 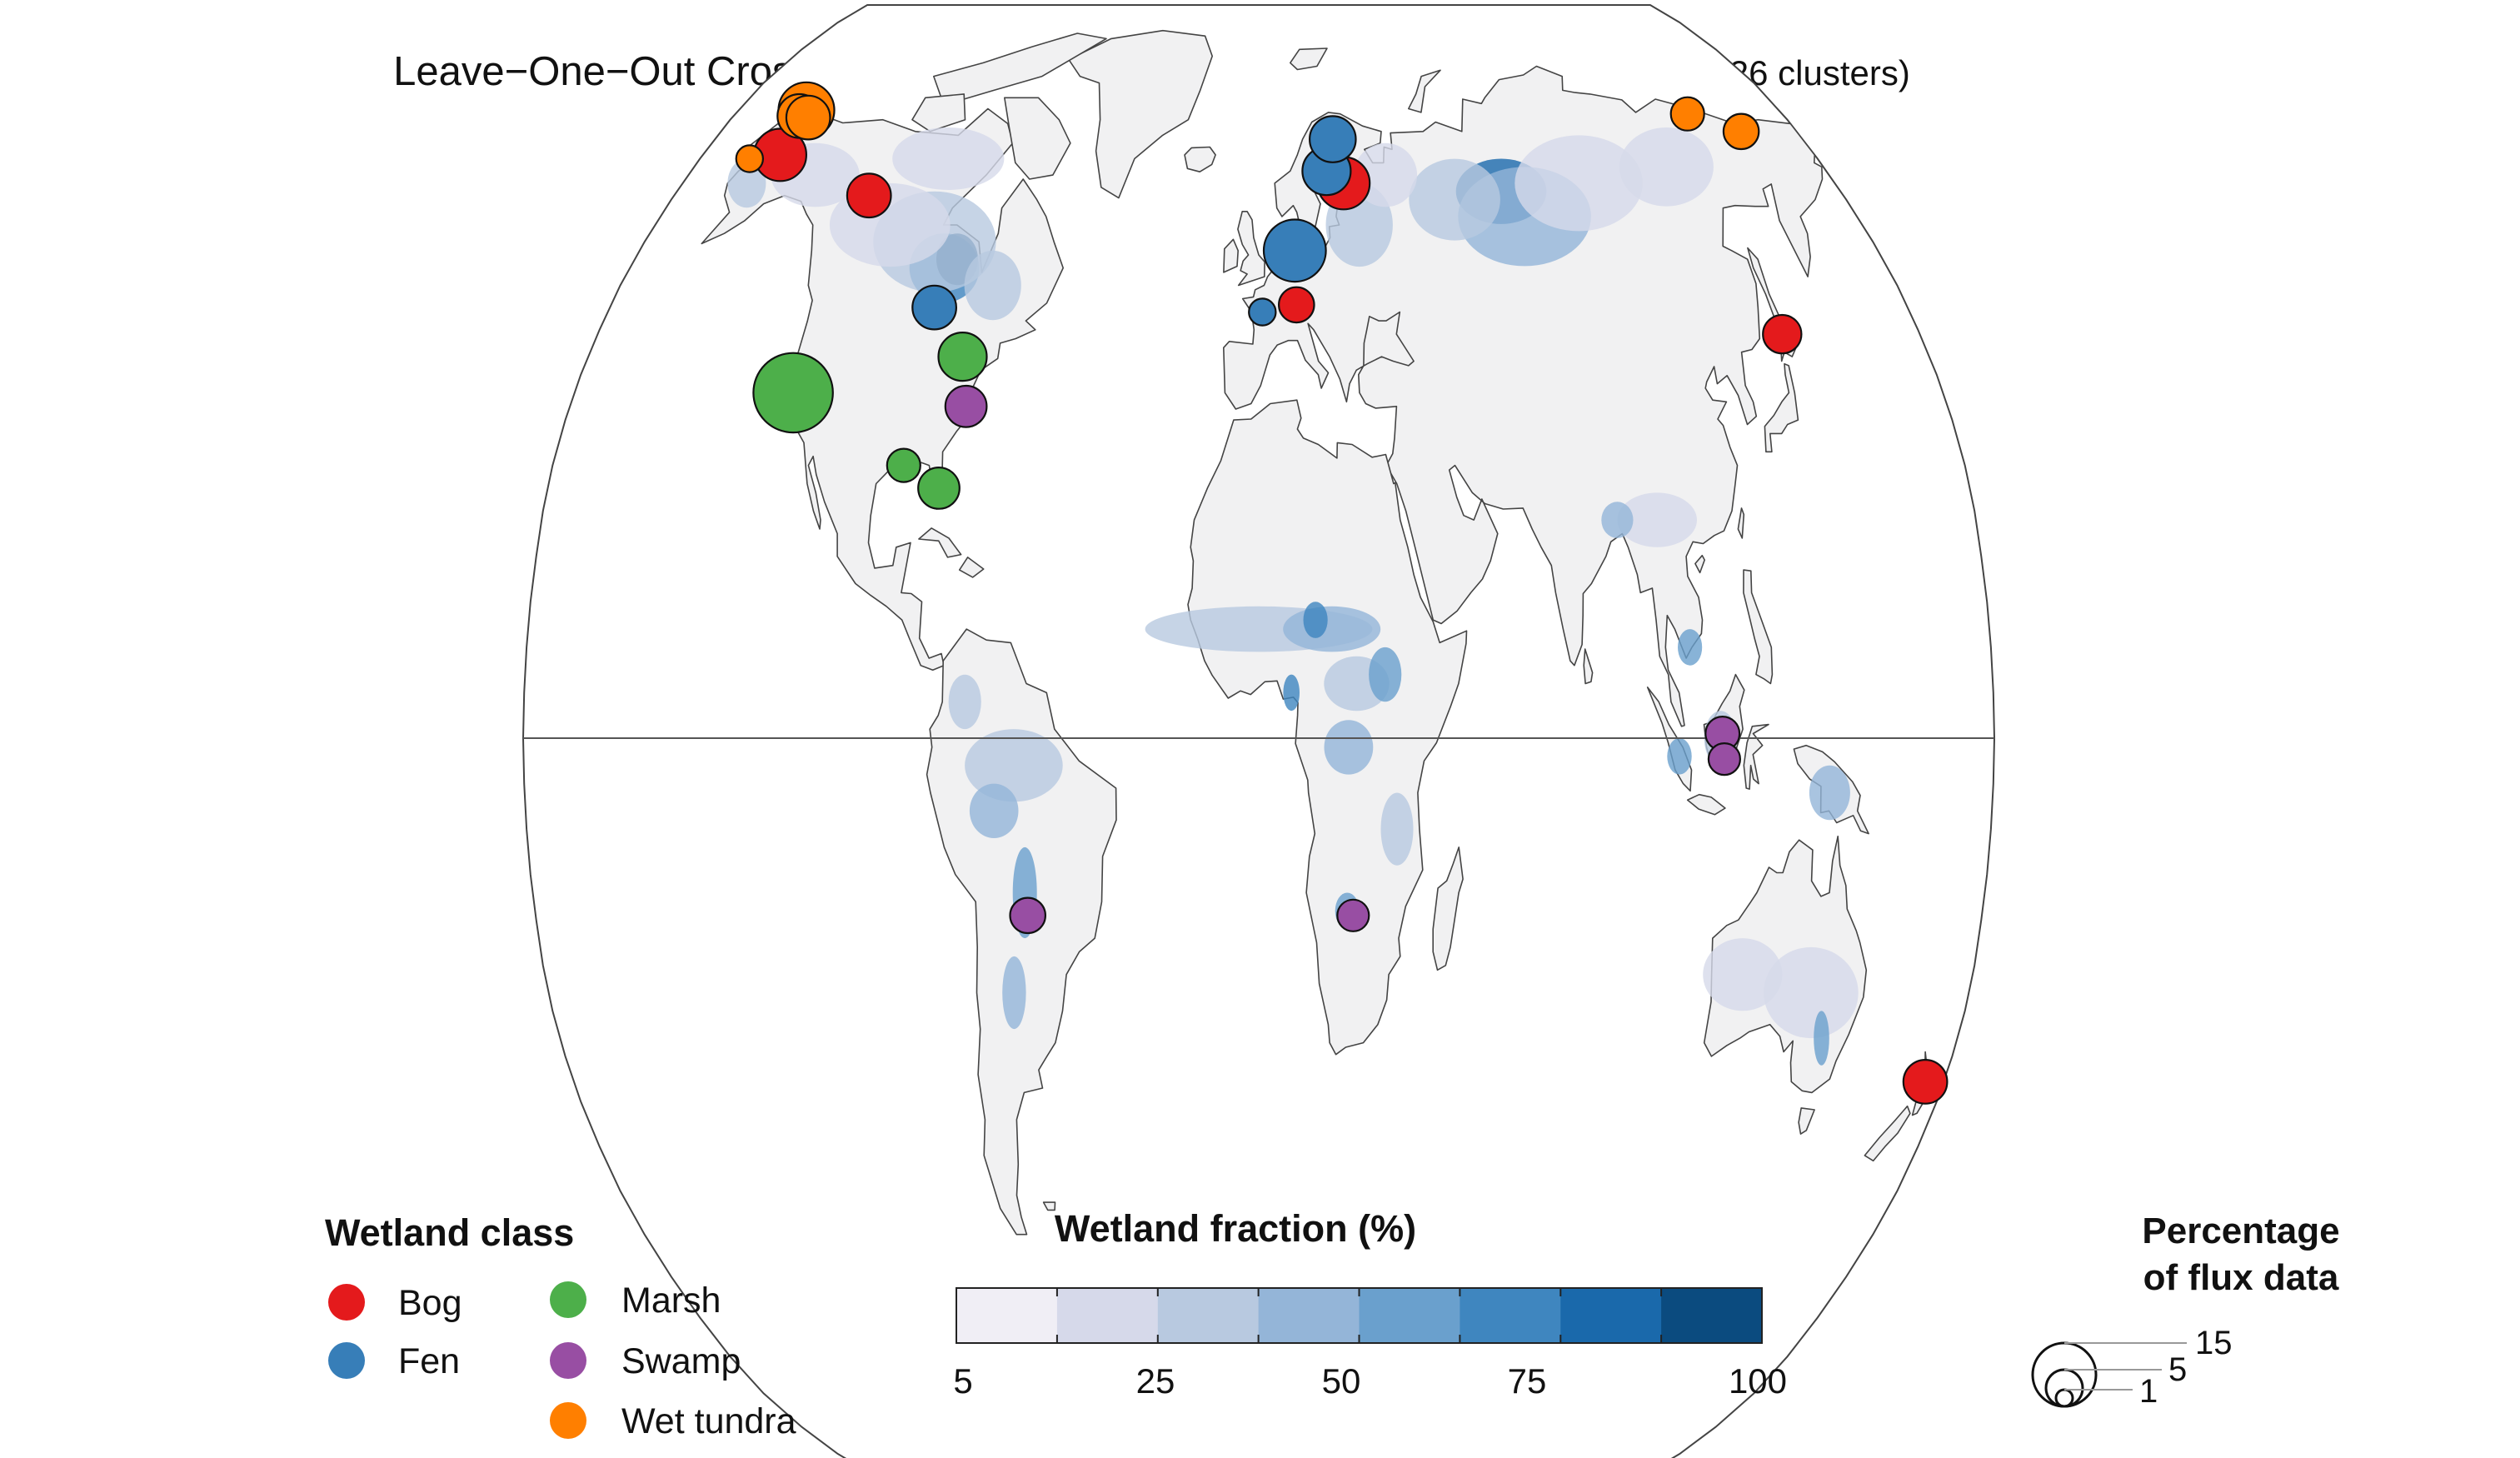 I want to click on land-hainan, so click(x=1699, y=564).